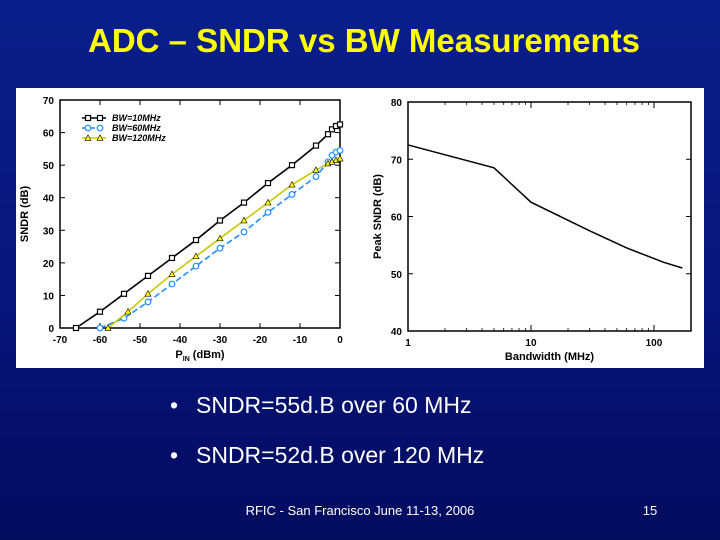 This screenshot has height=540, width=720. Describe the element at coordinates (364, 40) in the screenshot. I see `slide-title: ADC – SNDR vs BW Measurements` at that location.